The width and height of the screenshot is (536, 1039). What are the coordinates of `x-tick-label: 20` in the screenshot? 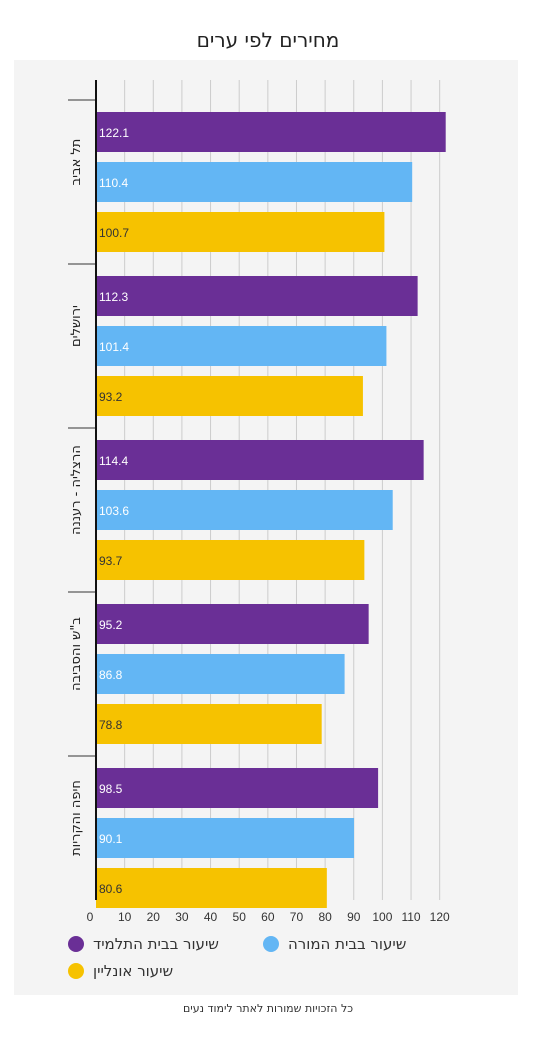 It's located at (154, 917).